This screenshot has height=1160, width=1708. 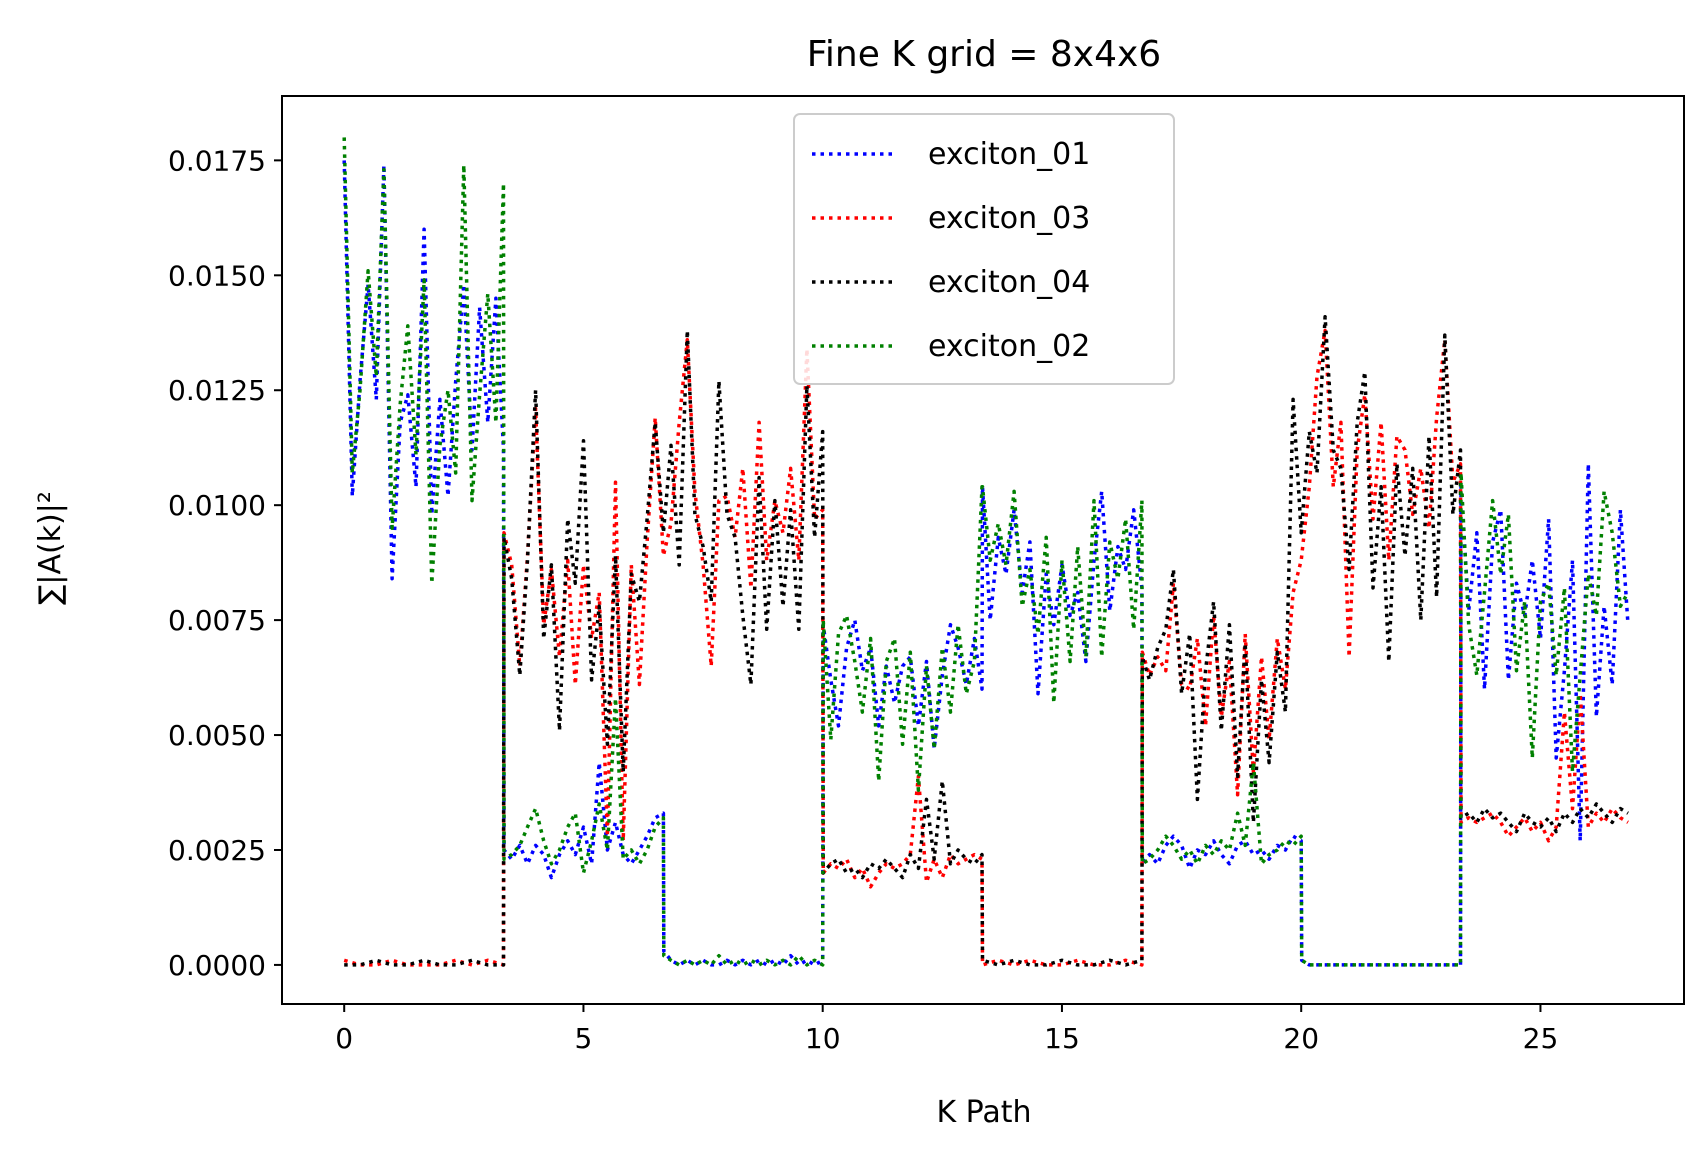 What do you see at coordinates (217, 160) in the screenshot?
I see `y-tick-label: 0.0175` at bounding box center [217, 160].